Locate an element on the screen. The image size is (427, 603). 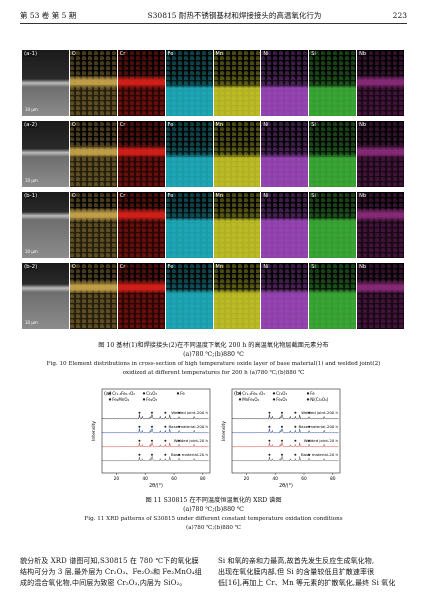
body-line: 成的混合氧化物,中间层为致密 Cr₂O₃,内层为 SiO₂。 is located at coordinates (103, 583).